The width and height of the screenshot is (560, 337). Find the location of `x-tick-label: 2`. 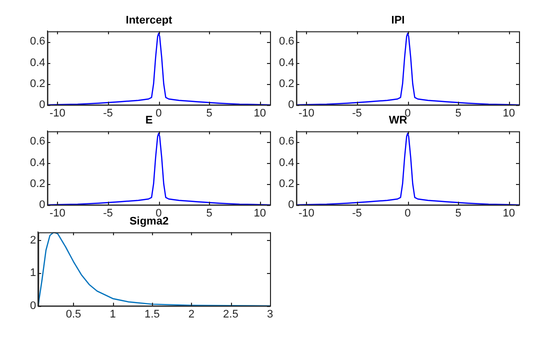

x-tick-label: 2 is located at coordinates (191, 314).